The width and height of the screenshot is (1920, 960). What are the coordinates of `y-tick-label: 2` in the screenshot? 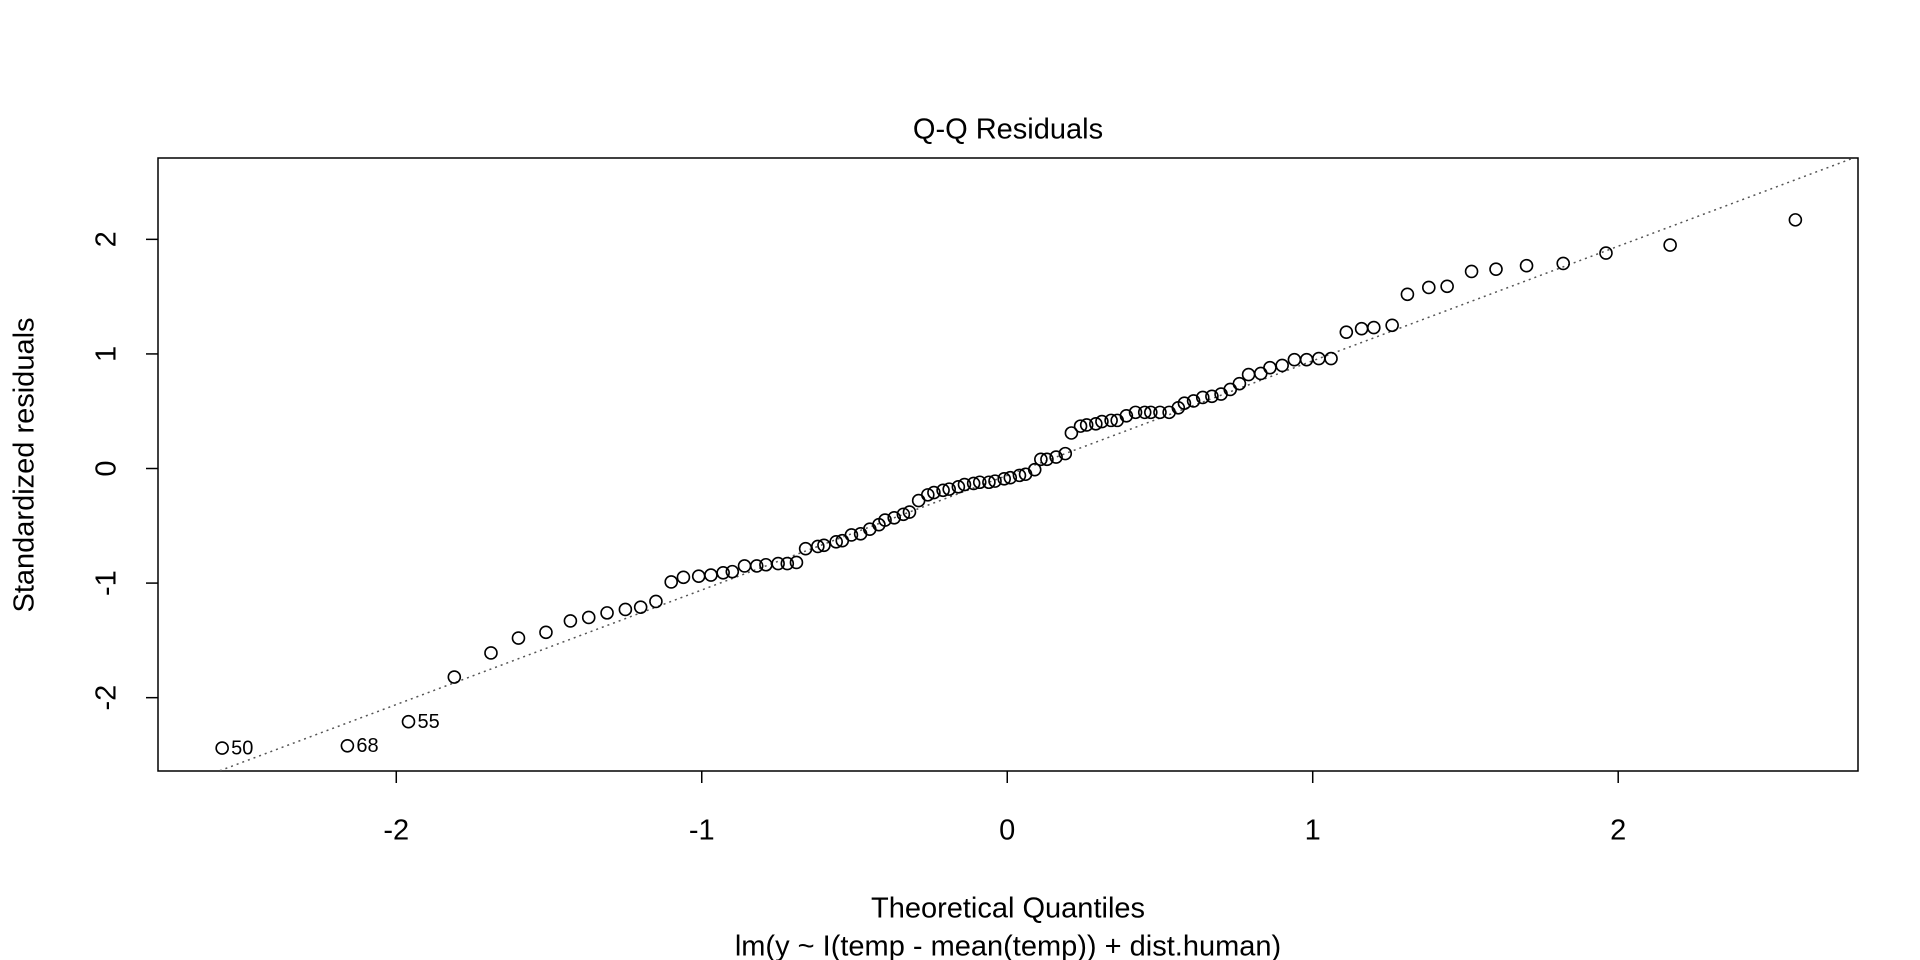 It's located at (107, 239).